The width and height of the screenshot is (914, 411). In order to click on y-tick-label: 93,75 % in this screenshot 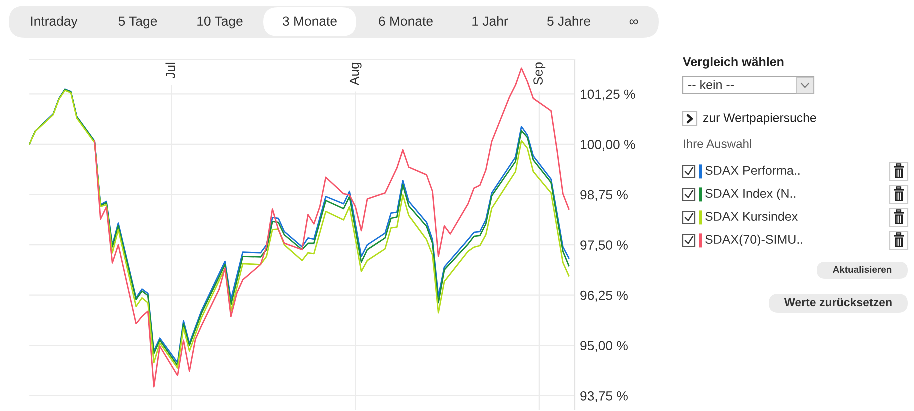, I will do `click(604, 396)`.